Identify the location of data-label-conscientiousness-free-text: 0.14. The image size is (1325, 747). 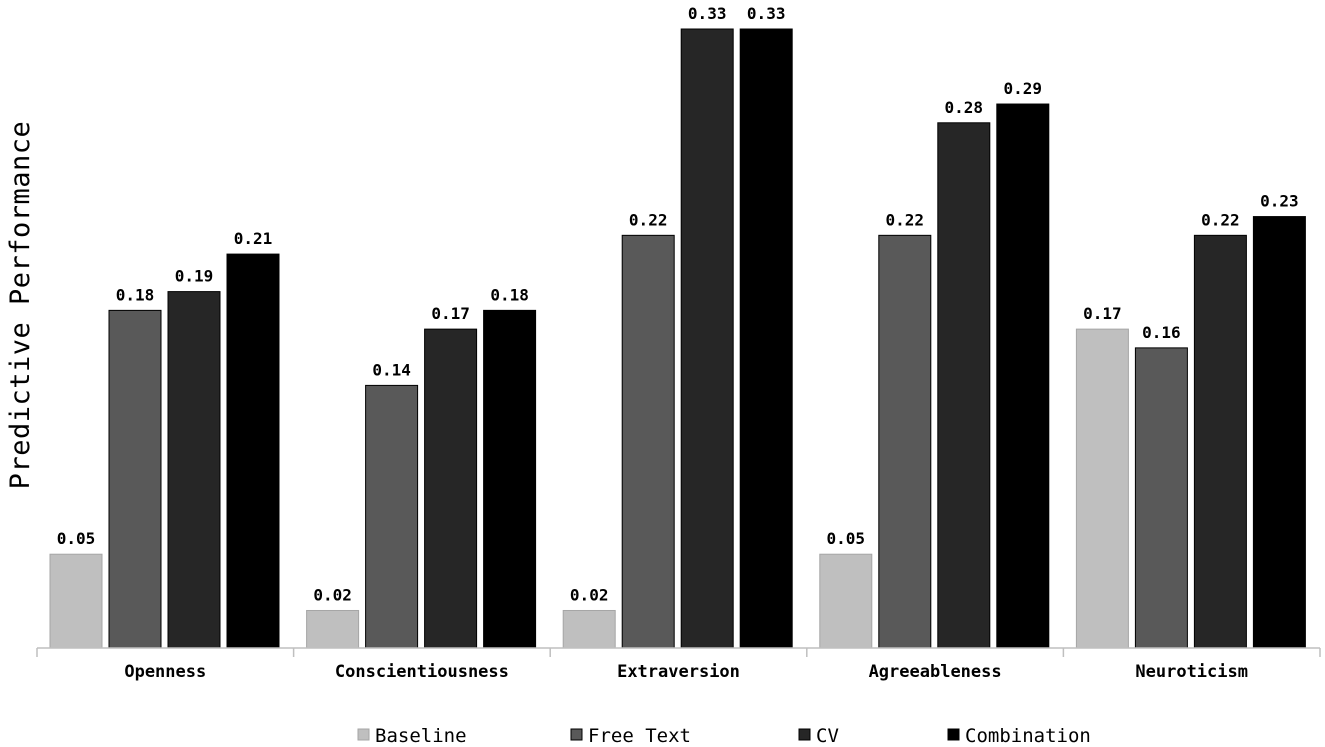
(391, 369).